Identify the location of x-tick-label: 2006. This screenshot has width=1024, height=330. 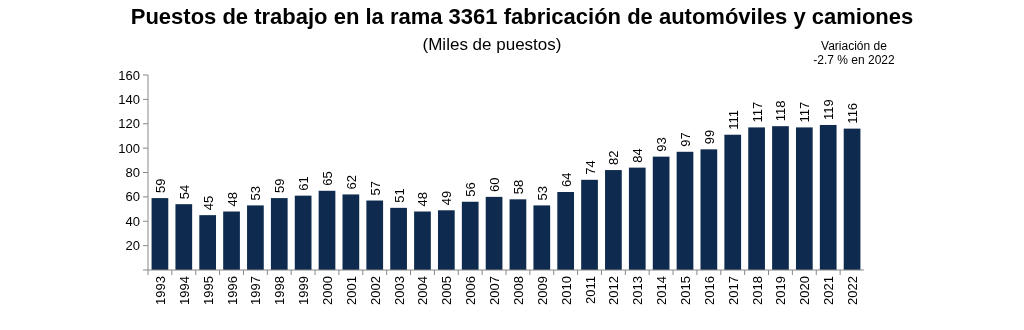
(471, 290).